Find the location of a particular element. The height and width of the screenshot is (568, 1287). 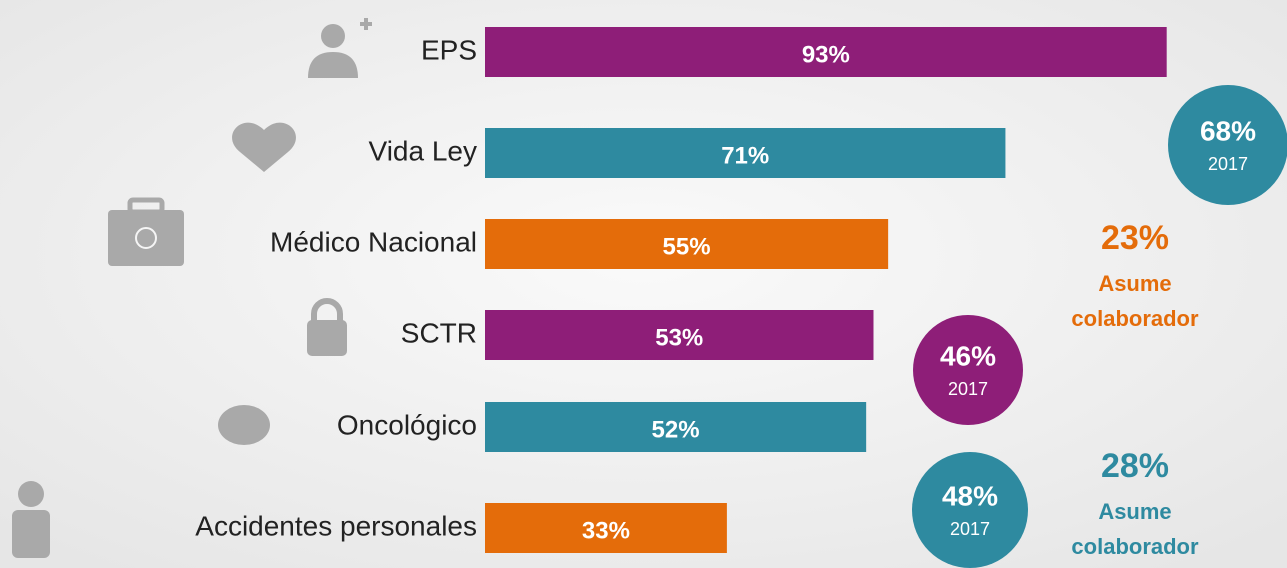

bubble-value: 48% is located at coordinates (970, 495).